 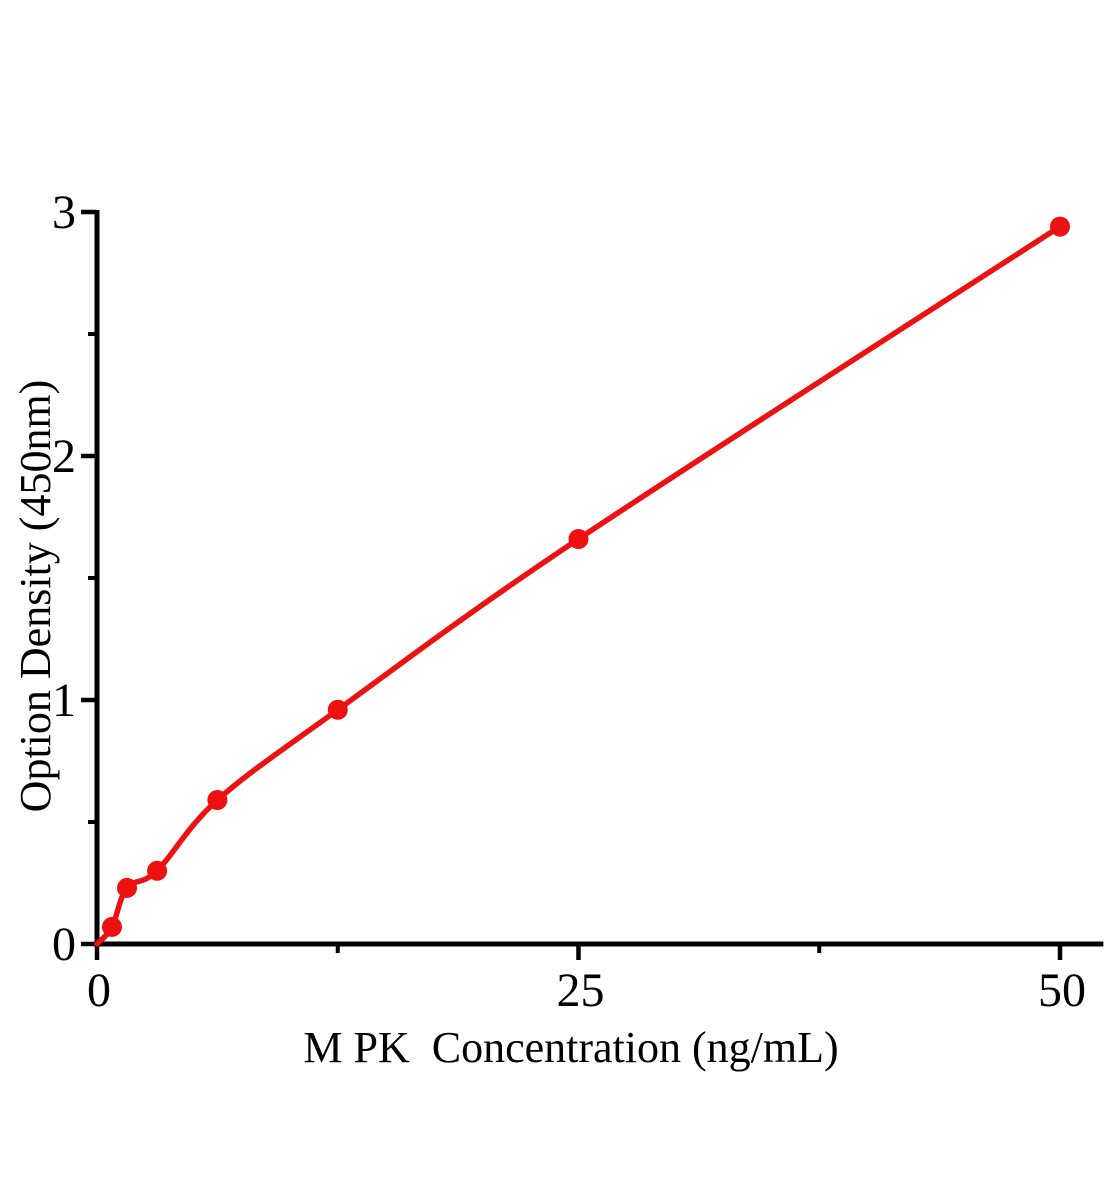 I want to click on y-tick-label-3: 3, so click(x=64, y=212).